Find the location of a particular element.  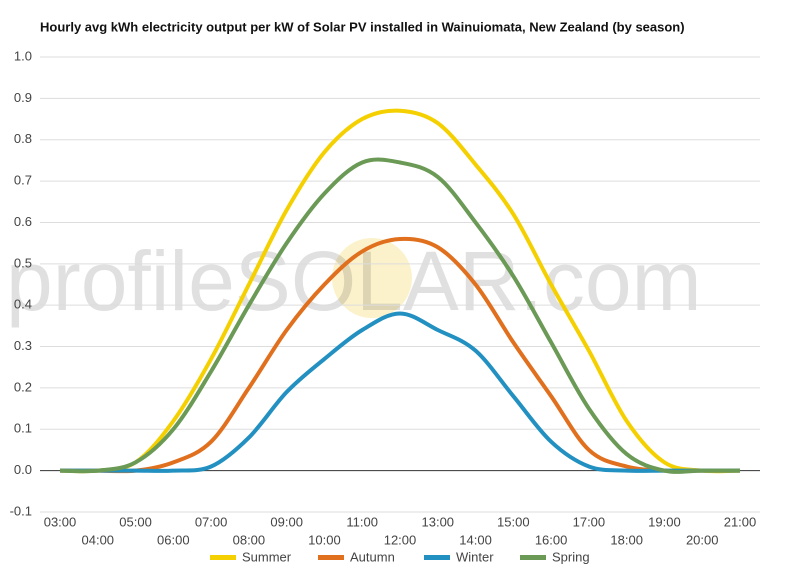

watermark: profileSOLAR.com is located at coordinates (354, 281).